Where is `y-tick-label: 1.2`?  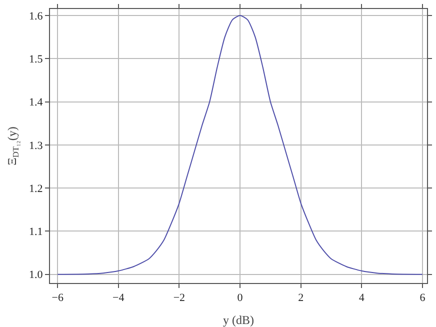
y-tick-label: 1.2 is located at coordinates (36, 188).